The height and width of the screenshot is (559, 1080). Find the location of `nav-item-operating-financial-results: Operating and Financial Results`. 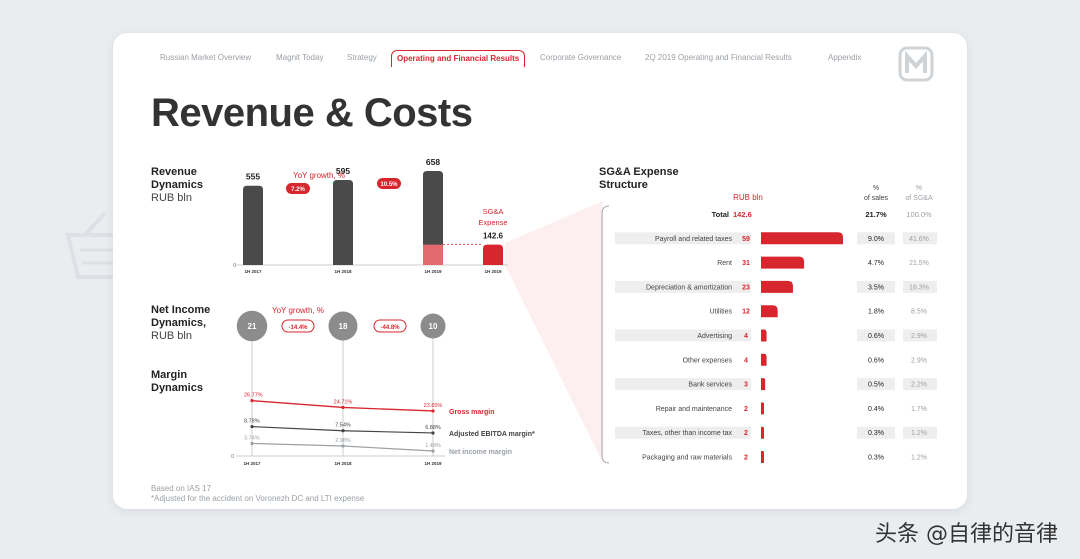

nav-item-operating-financial-results: Operating and Financial Results is located at coordinates (458, 58).